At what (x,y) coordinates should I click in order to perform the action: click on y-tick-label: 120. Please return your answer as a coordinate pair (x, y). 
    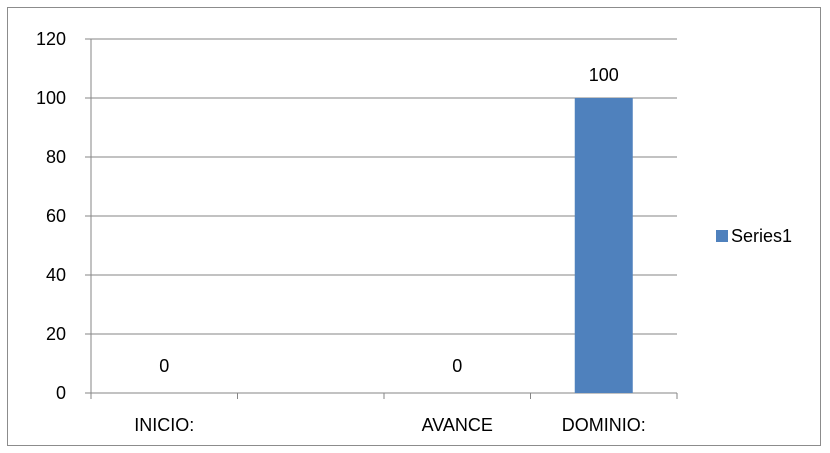
    Looking at the image, I should click on (51, 39).